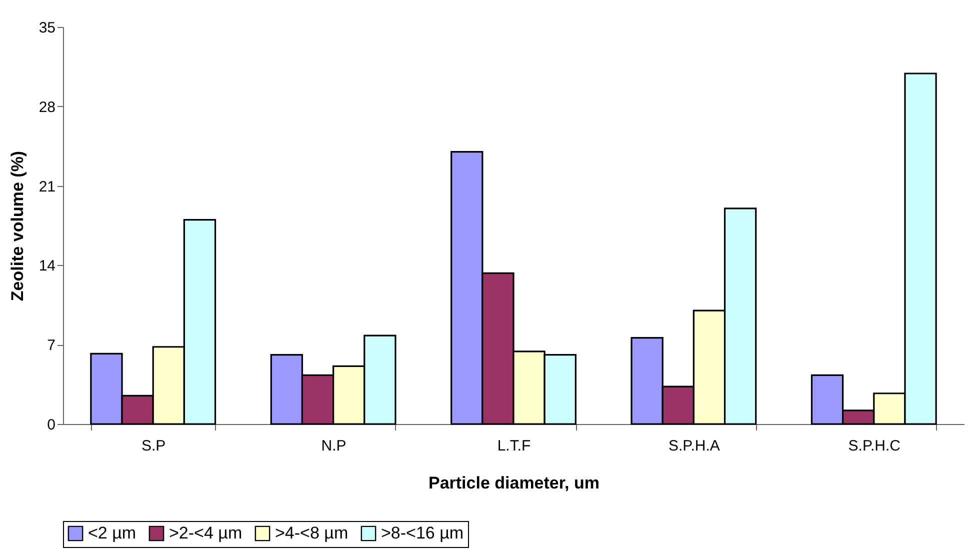  What do you see at coordinates (154, 446) in the screenshot?
I see `x-tick-label: S.P` at bounding box center [154, 446].